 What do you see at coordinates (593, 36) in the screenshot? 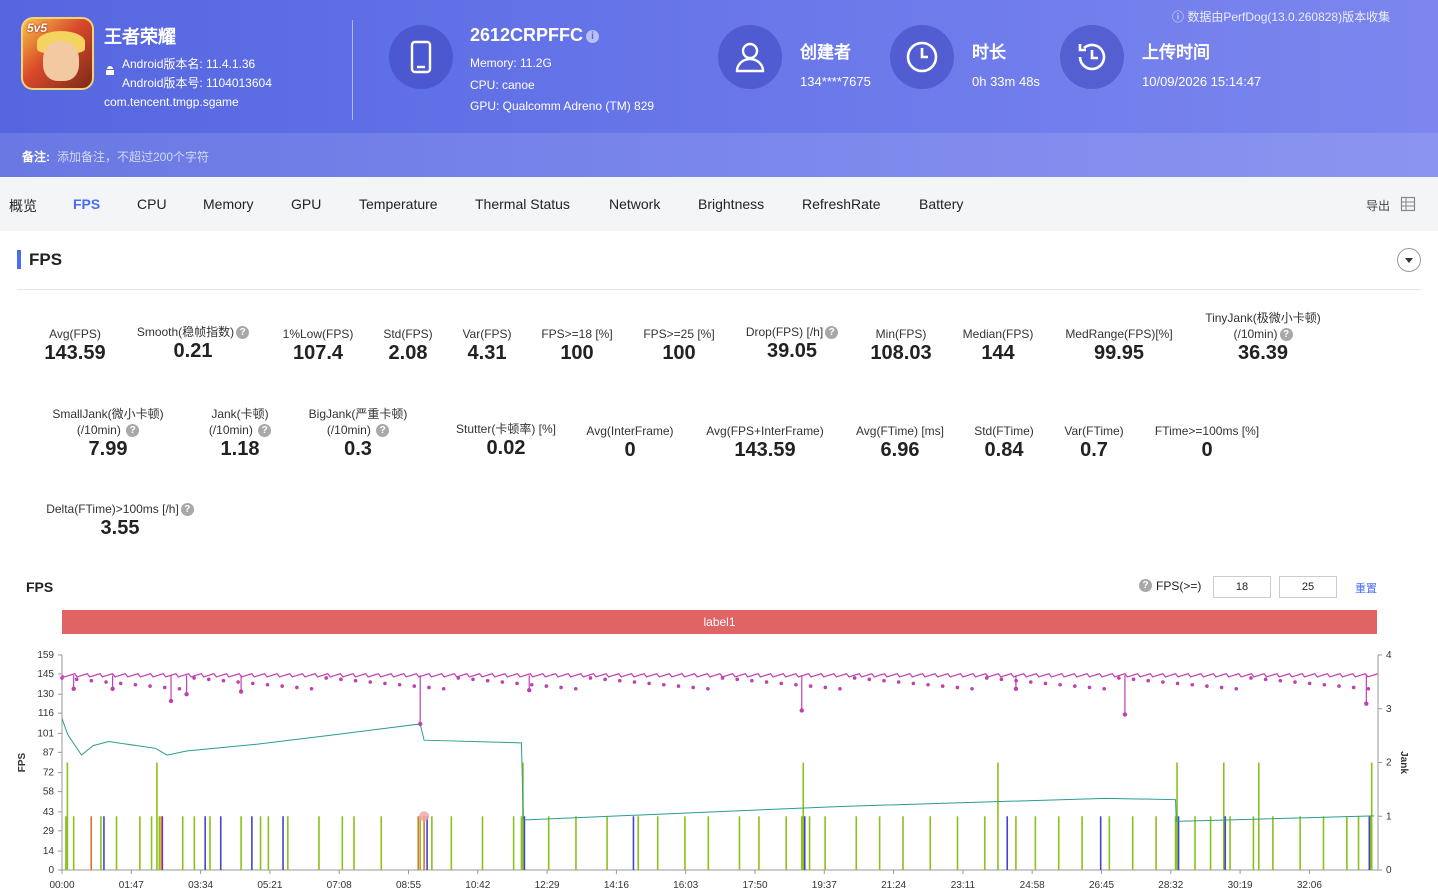
I see `device-info-icon: i` at bounding box center [593, 36].